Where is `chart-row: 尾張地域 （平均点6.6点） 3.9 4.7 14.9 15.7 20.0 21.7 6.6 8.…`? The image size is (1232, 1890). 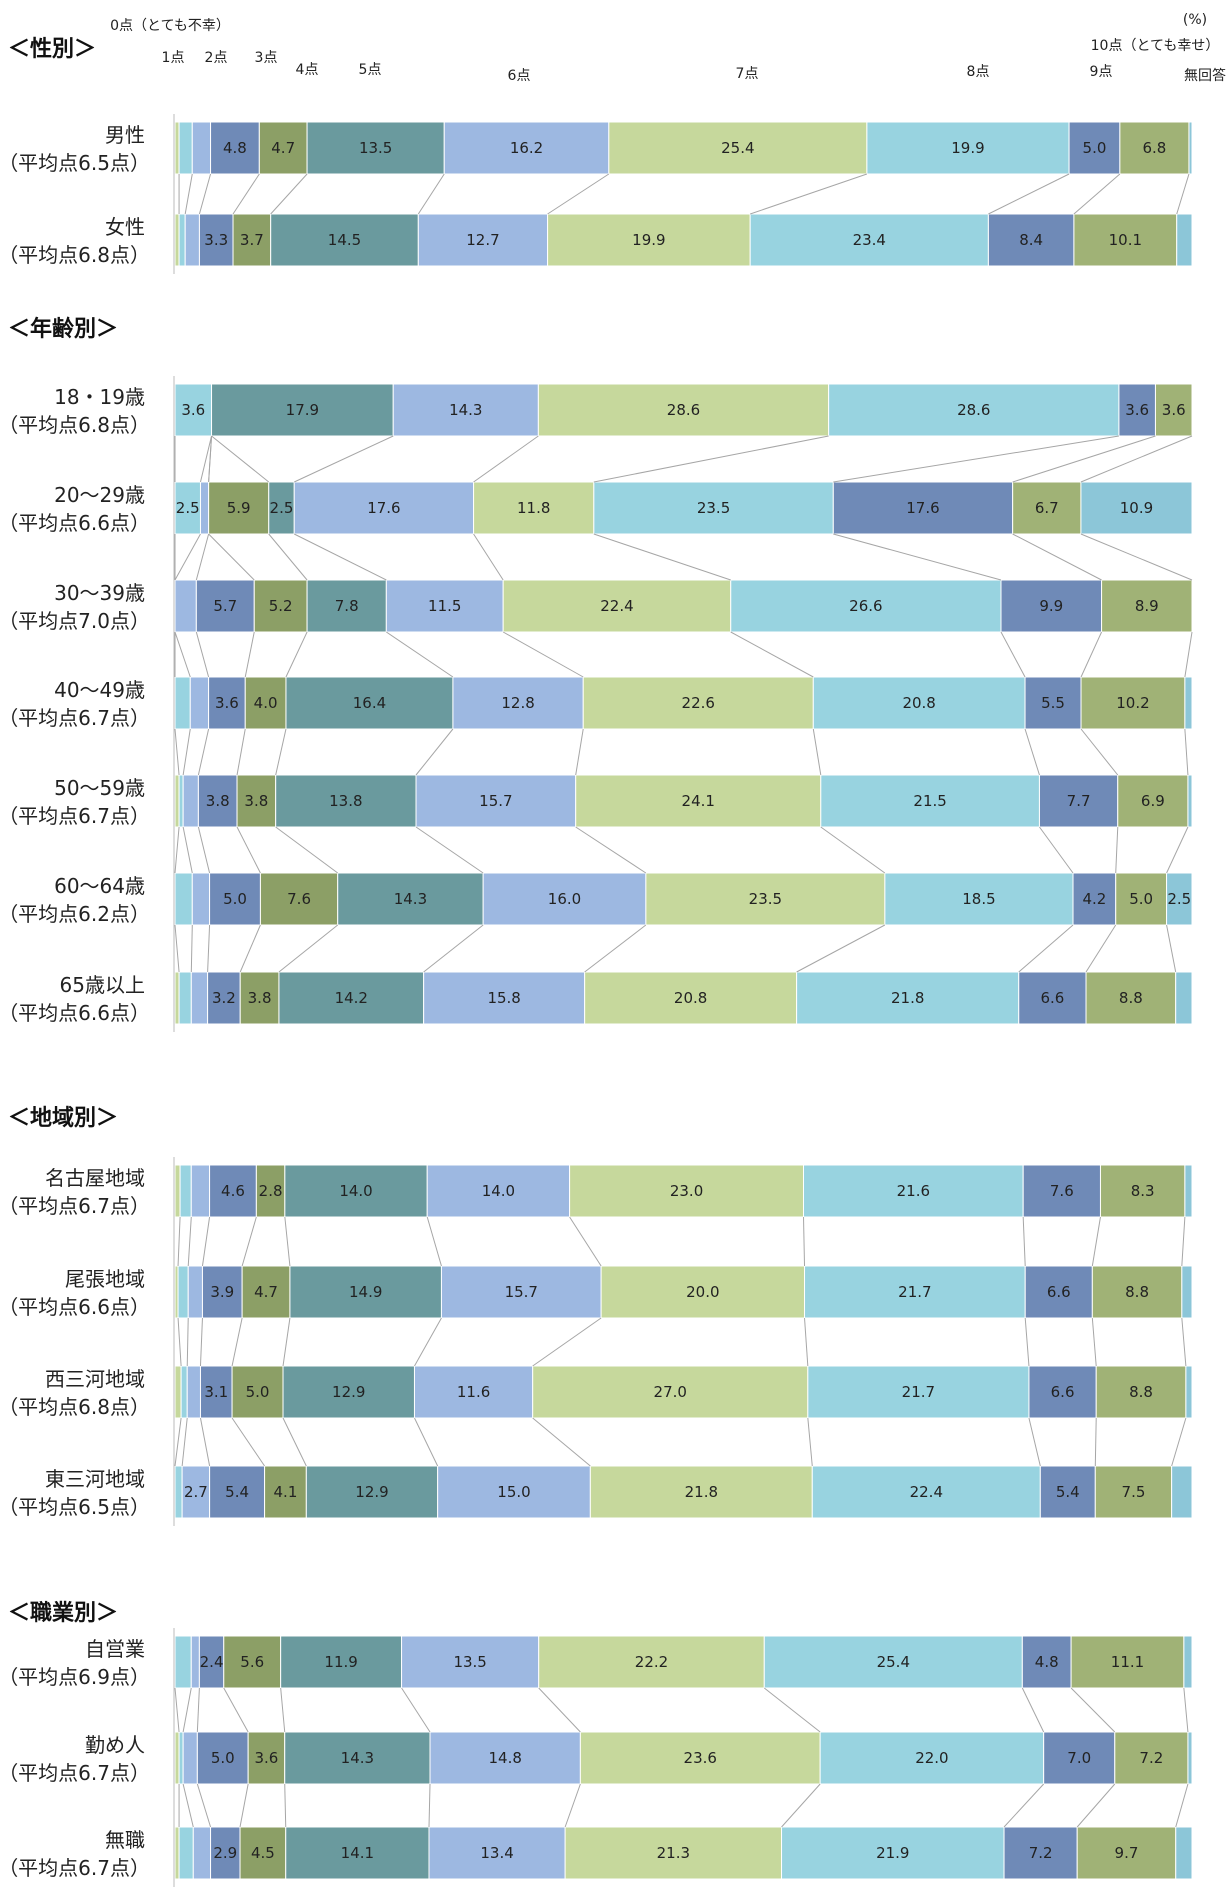
chart-row: 尾張地域 （平均点6.6点） 3.9 4.7 14.9 15.7 20.0 21.7 6.6 8.… is located at coordinates (596, 1267).